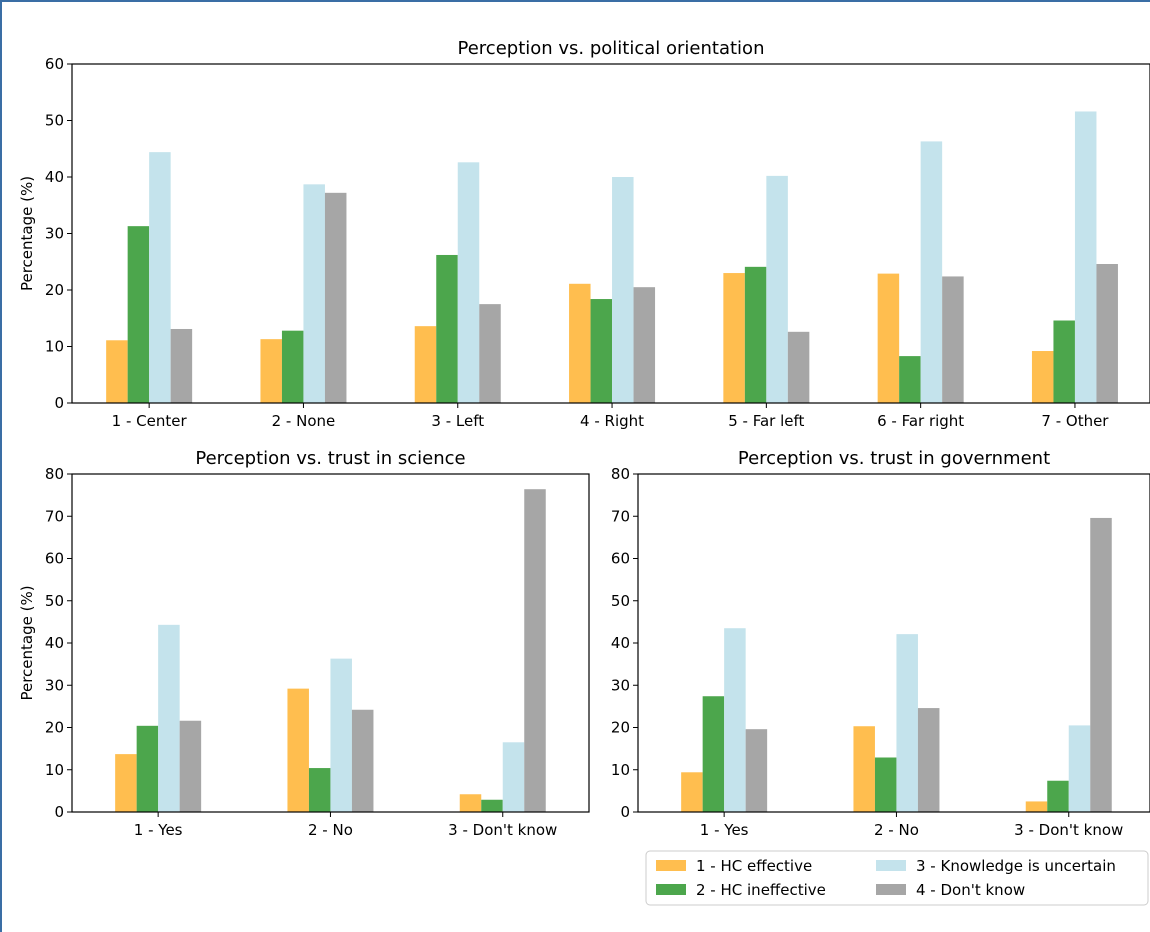 Image resolution: width=1150 pixels, height=932 pixels. What do you see at coordinates (754, 866) in the screenshot?
I see `legend-label-1: 1 - HC effective` at bounding box center [754, 866].